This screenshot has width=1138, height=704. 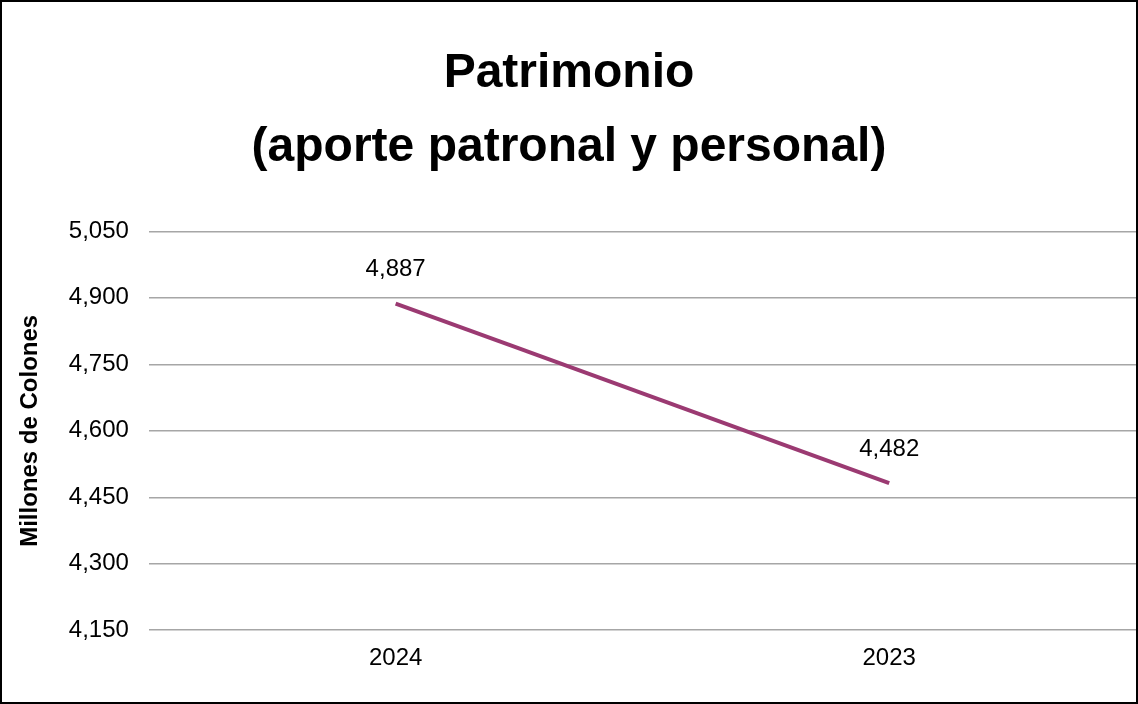 What do you see at coordinates (98, 628) in the screenshot?
I see `y-tick-label: 4,150` at bounding box center [98, 628].